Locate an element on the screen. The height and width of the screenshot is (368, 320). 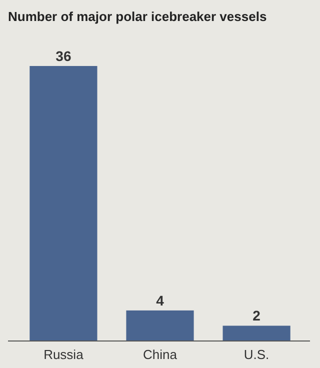
data-label: 36 is located at coordinates (64, 56).